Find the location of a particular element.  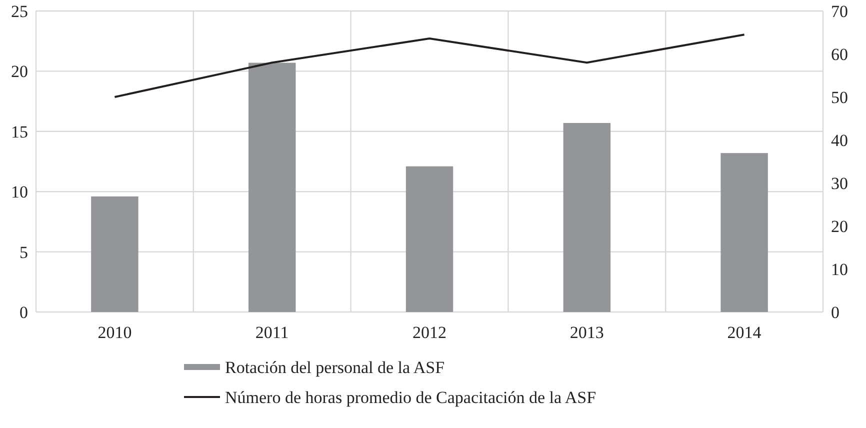

y-tick-label: 15 is located at coordinates (19, 132).